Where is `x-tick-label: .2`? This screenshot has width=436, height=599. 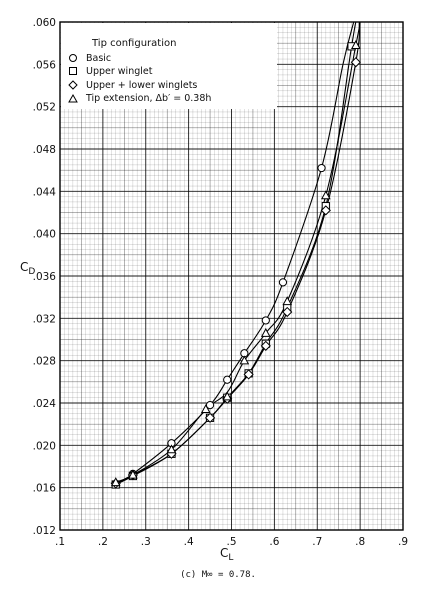 x-tick-label: .2 is located at coordinates (103, 542).